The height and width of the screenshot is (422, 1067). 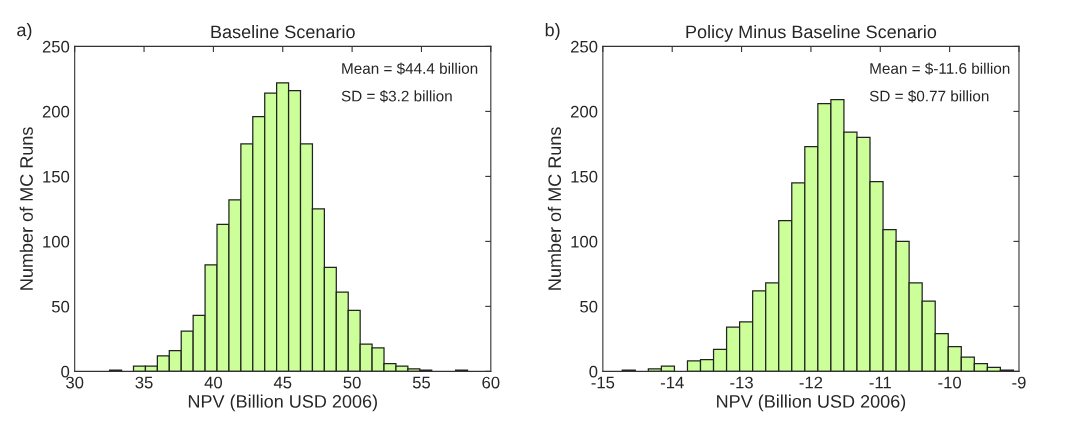 I want to click on text: a), so click(x=24, y=31).